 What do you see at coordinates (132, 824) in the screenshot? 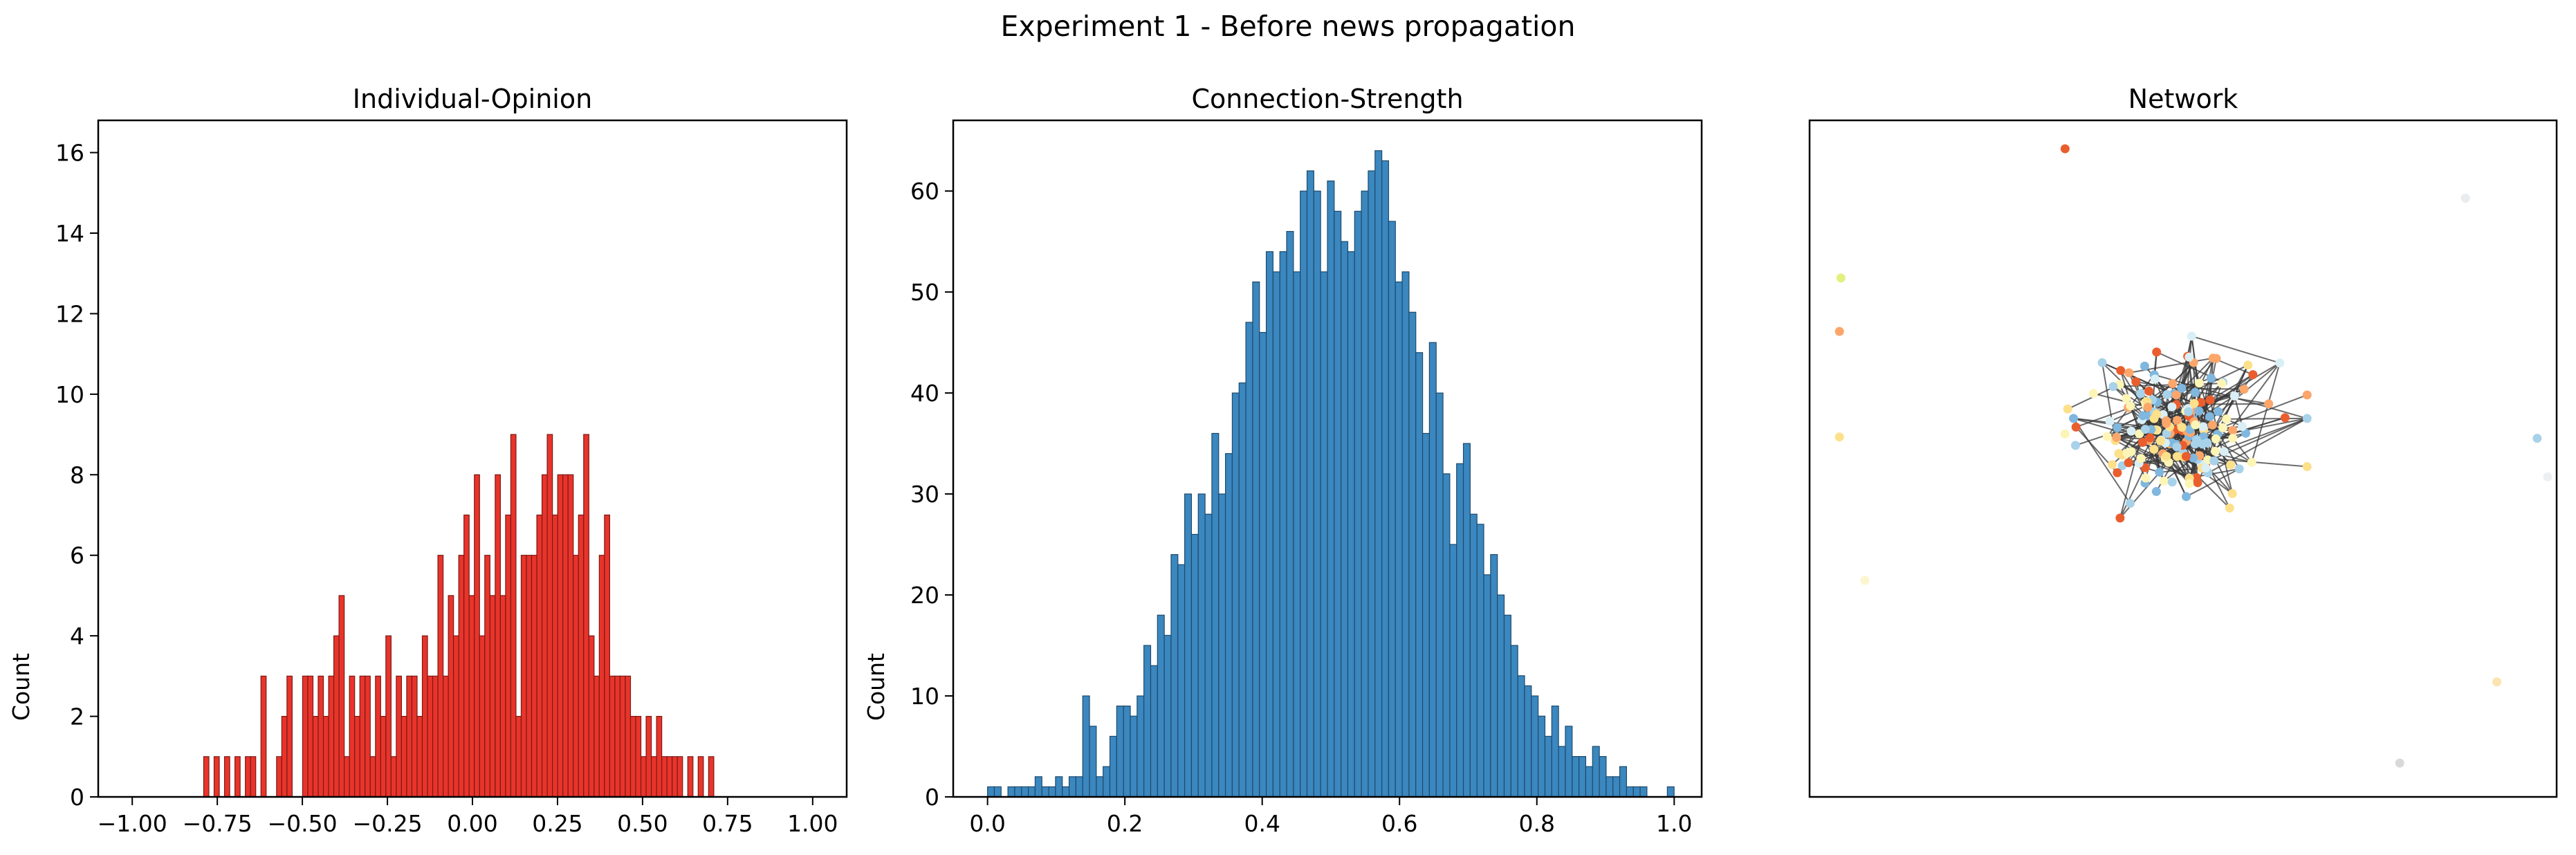
I see `x-tick-label: −1.00` at bounding box center [132, 824].